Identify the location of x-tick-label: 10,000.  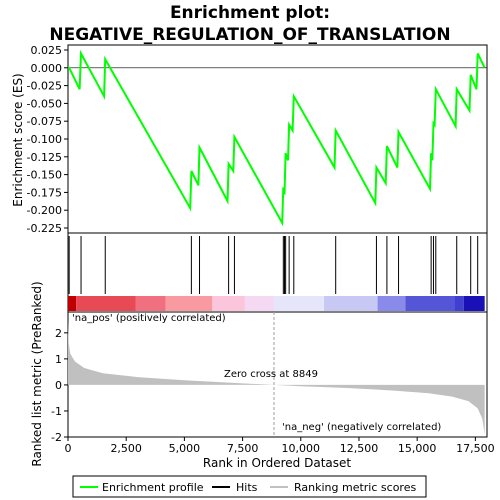
(301, 448).